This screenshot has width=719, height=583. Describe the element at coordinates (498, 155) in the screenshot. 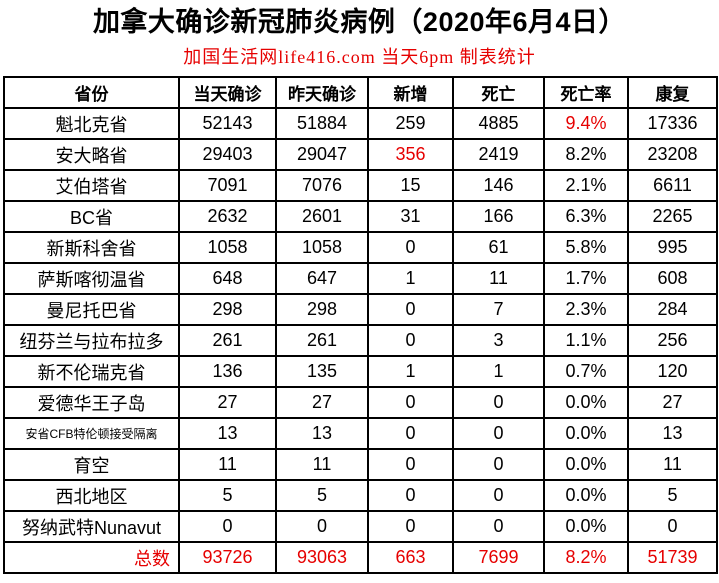

I see `cell-deaths: 2419` at that location.